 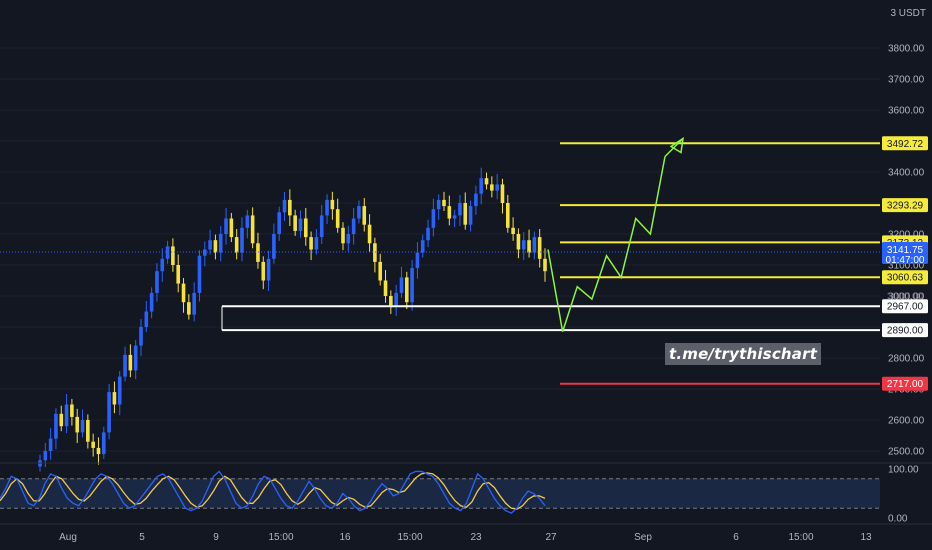 I want to click on level-tag-stop, so click(x=905, y=383).